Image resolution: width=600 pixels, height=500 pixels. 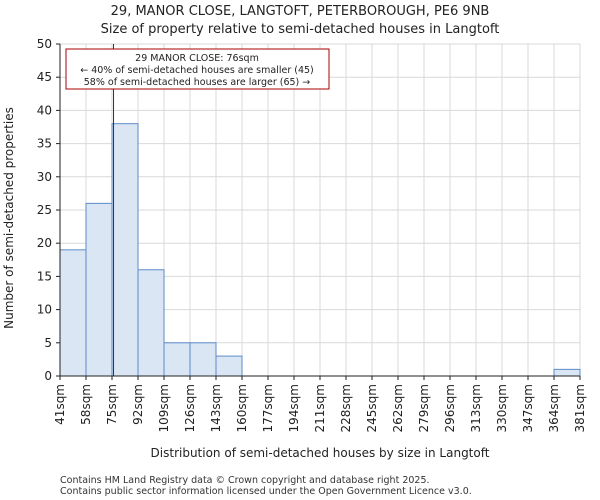 I want to click on bar-75sqm, so click(x=125, y=250).